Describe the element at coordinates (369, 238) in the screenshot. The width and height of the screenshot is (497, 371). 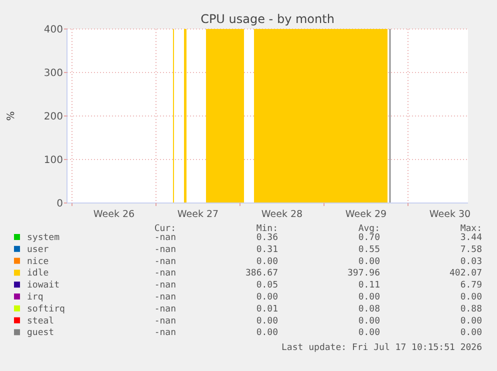
I see `text: 0.70` at that location.